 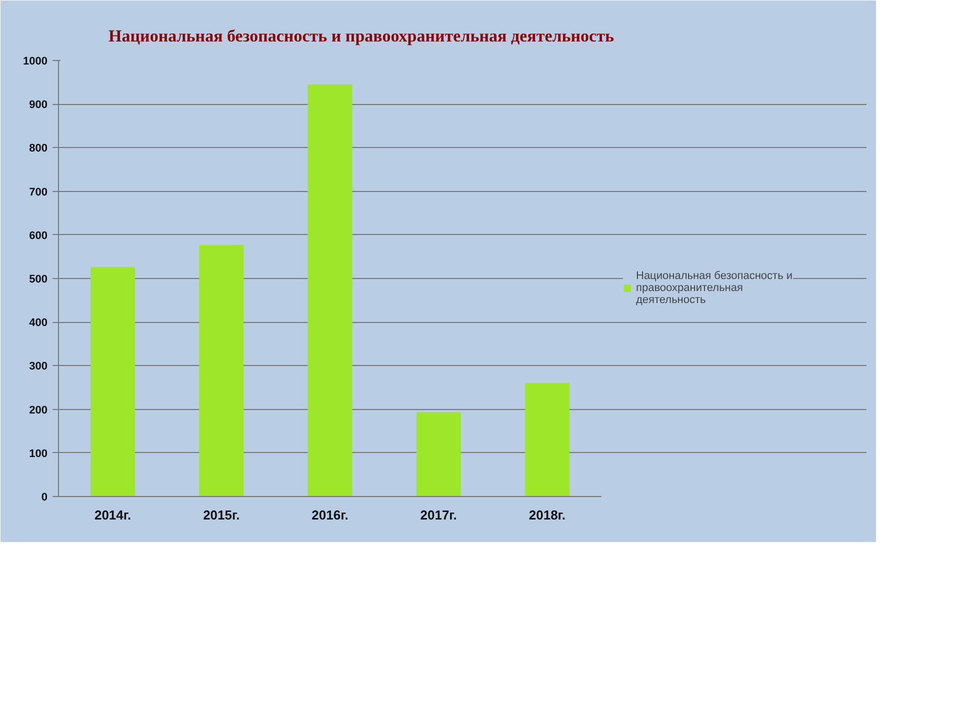 What do you see at coordinates (714, 288) in the screenshot?
I see `legend-label: Национальная безопасность и правоохранительная деятельность` at bounding box center [714, 288].